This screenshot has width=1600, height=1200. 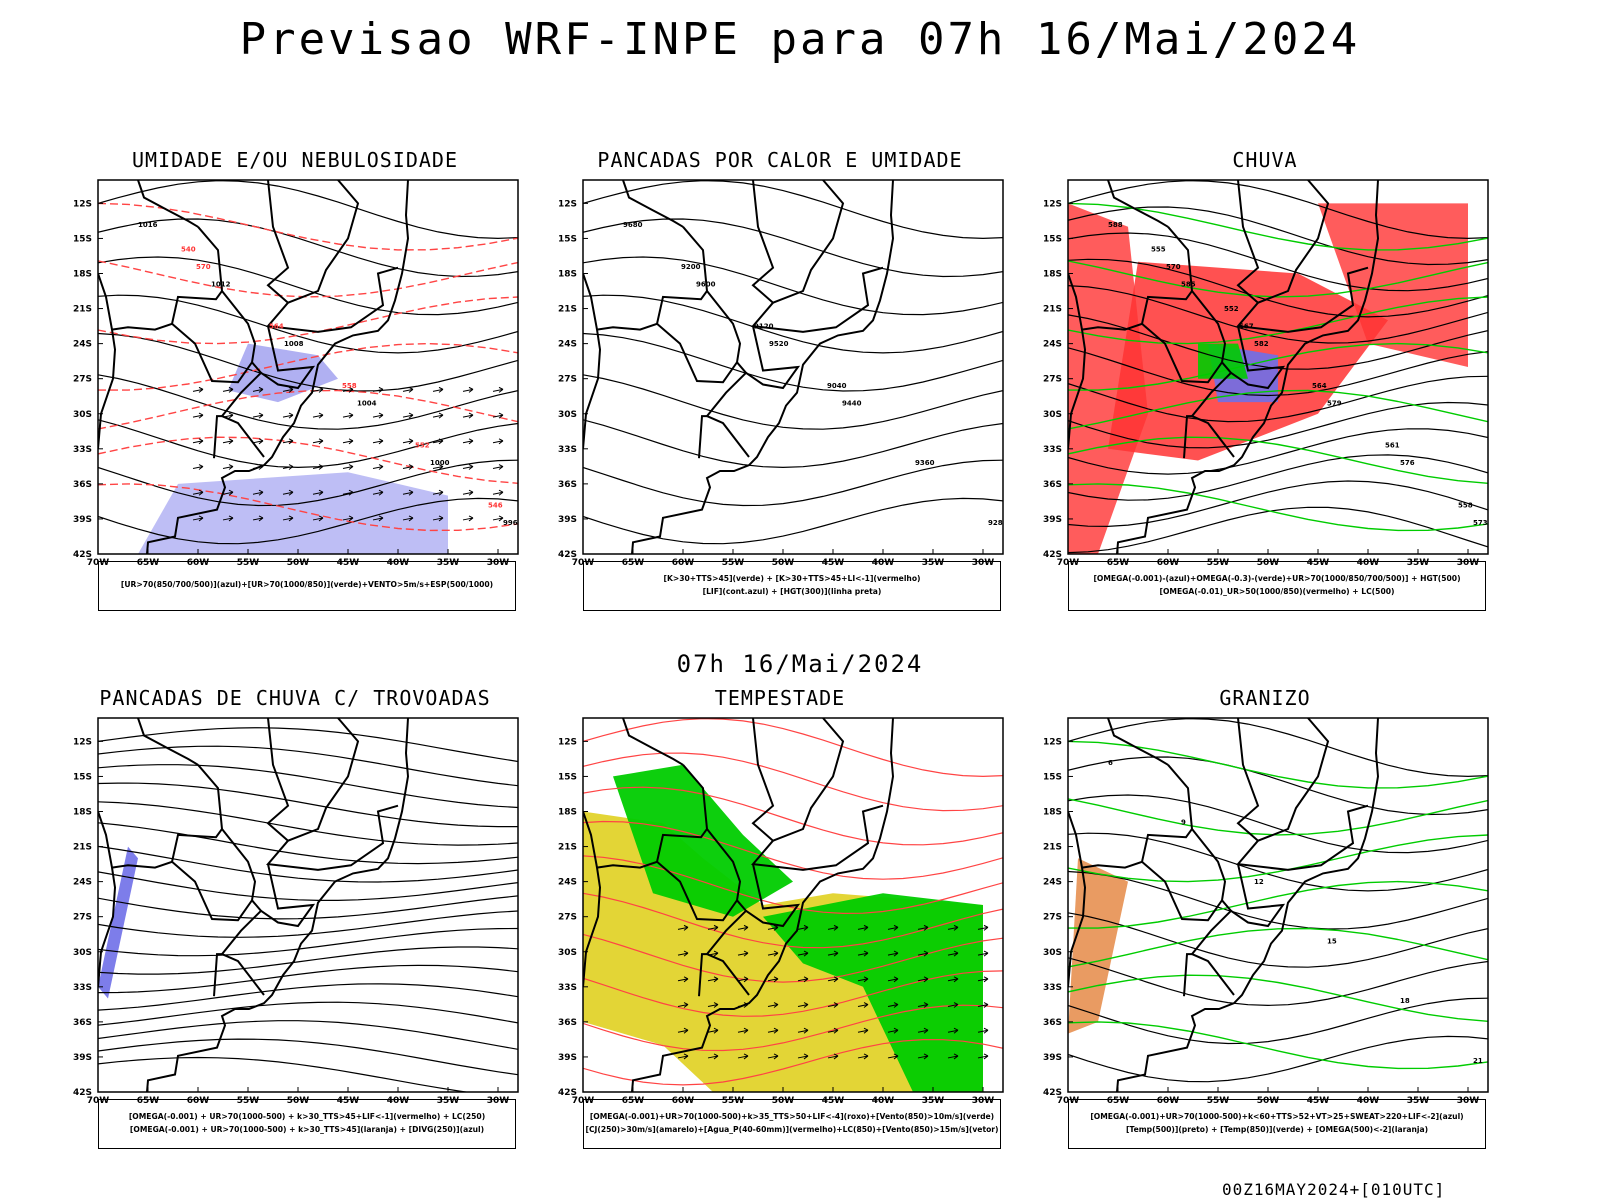 What do you see at coordinates (1480, 523) in the screenshot?
I see `contour-value-label: 573` at bounding box center [1480, 523].